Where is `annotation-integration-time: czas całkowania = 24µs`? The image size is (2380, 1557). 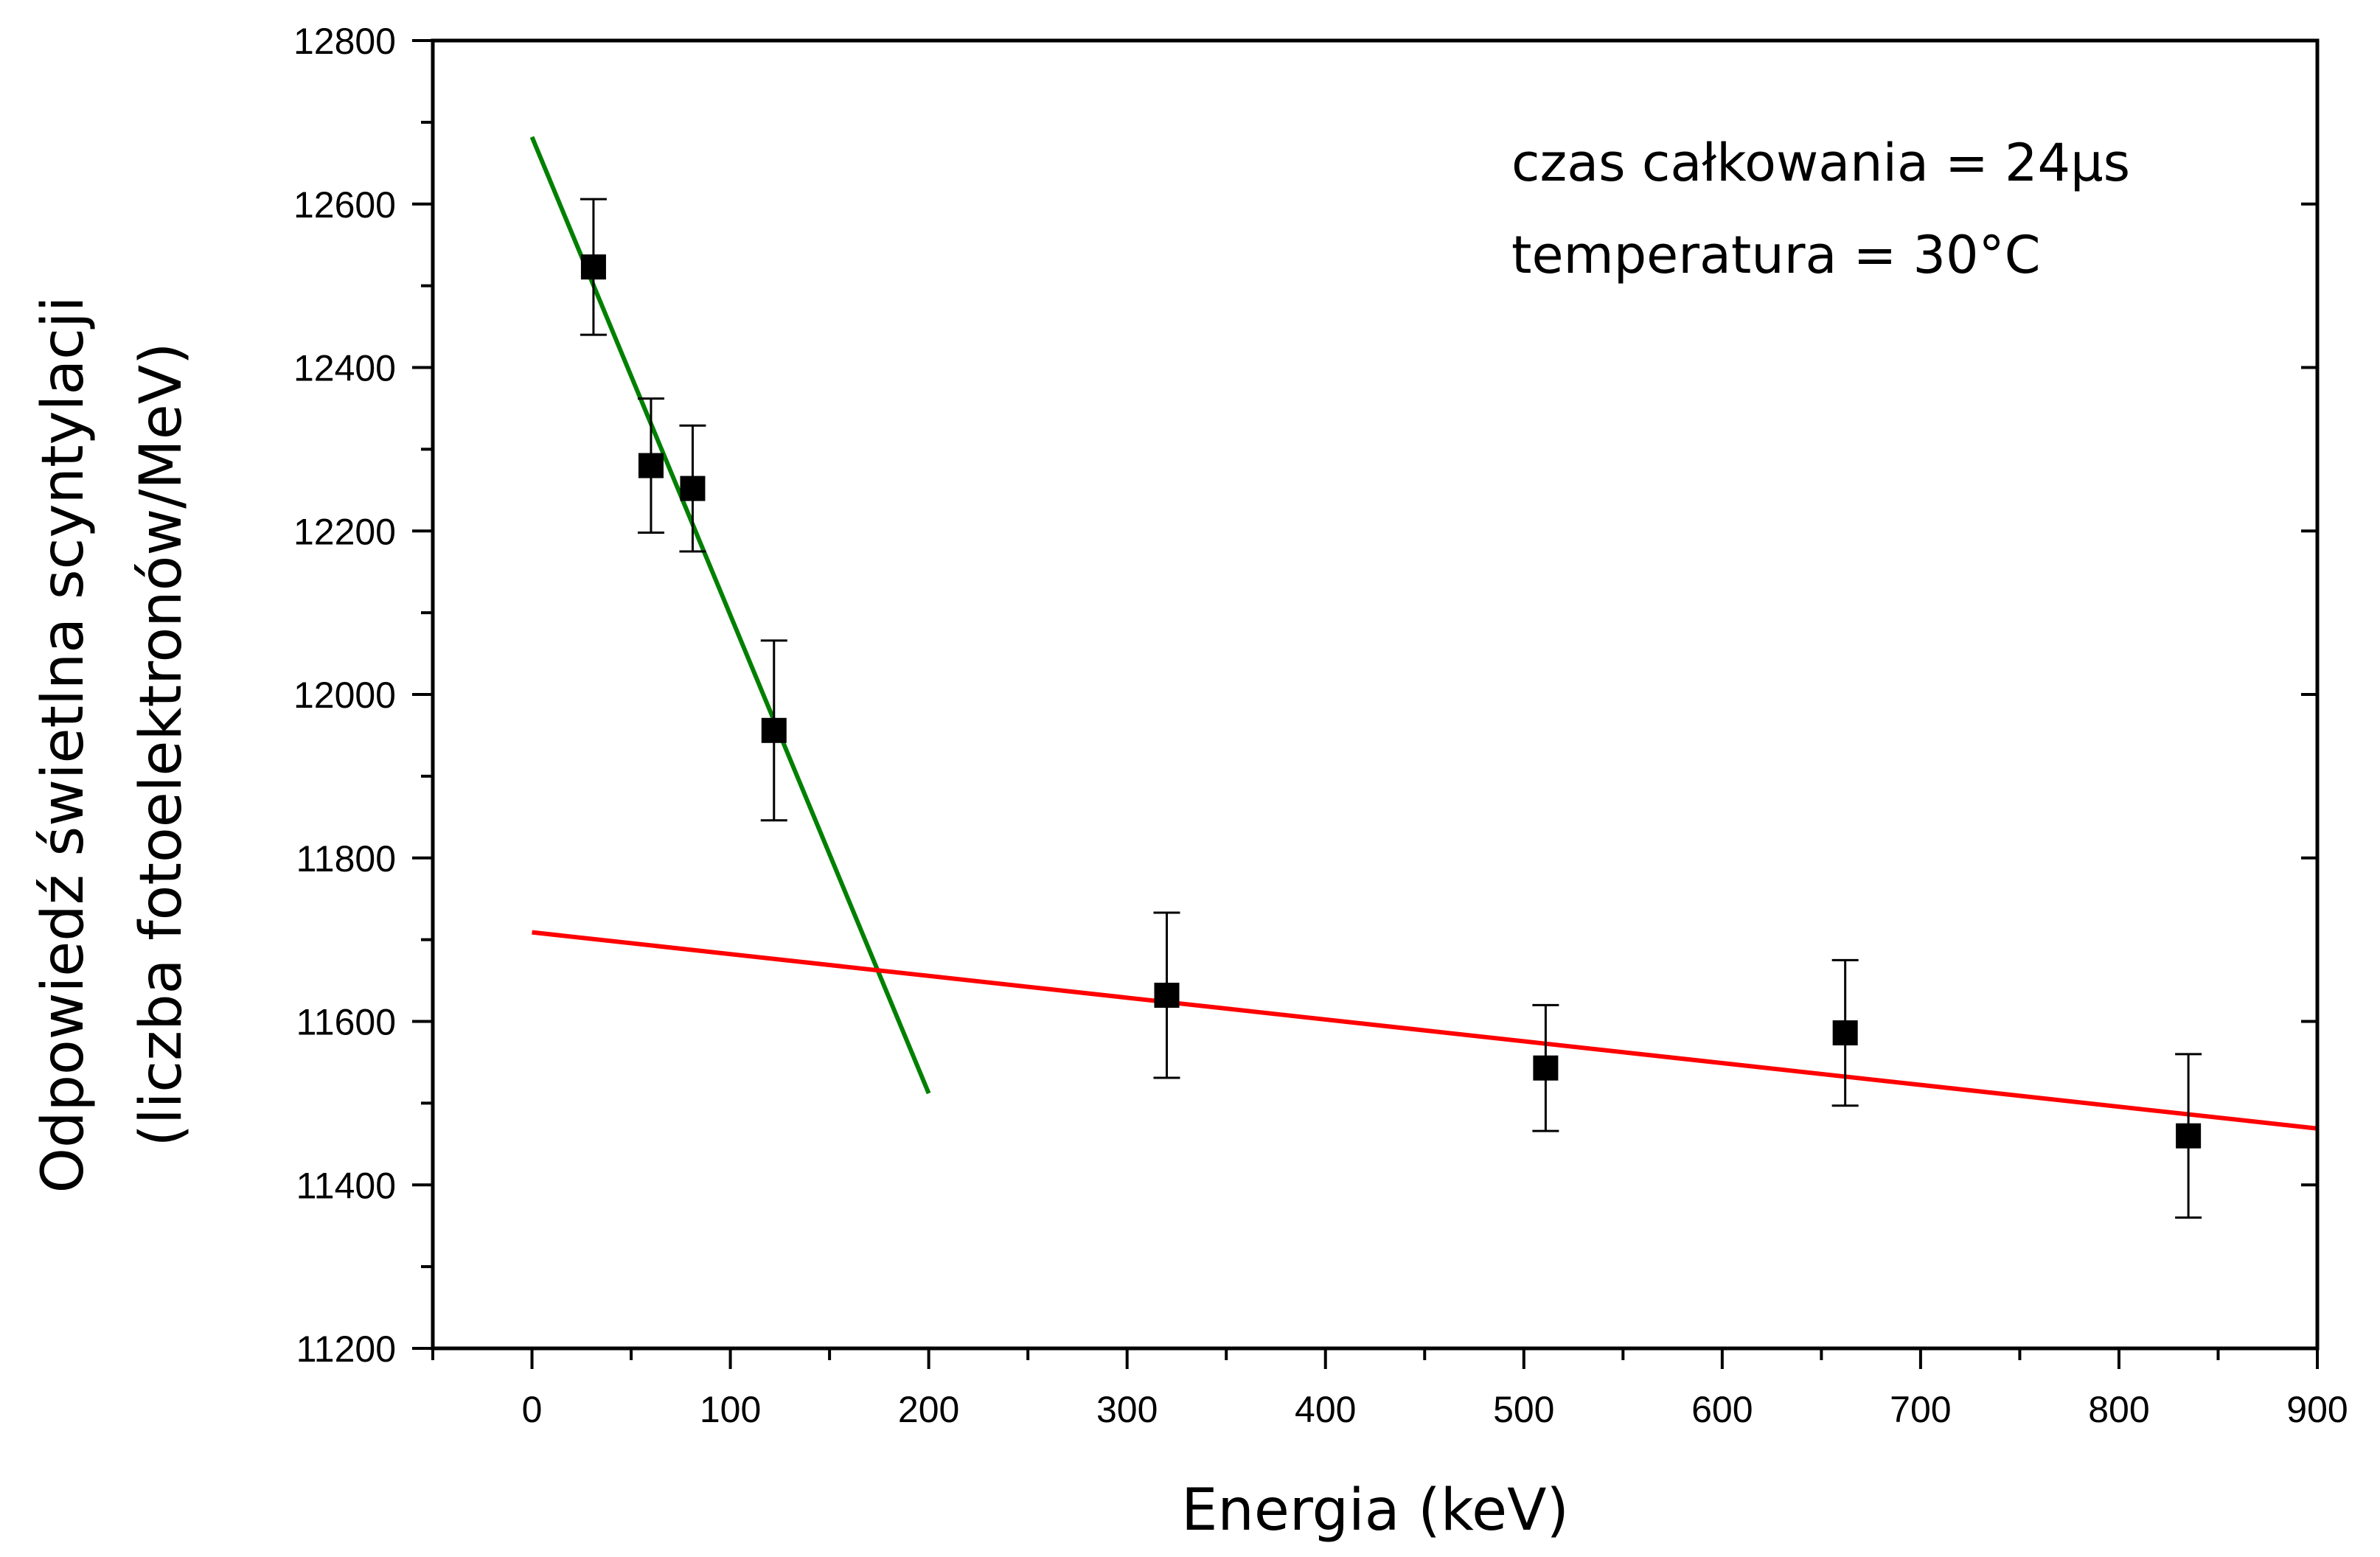
annotation-integration-time: czas całkowania = 24µs is located at coordinates (1820, 163).